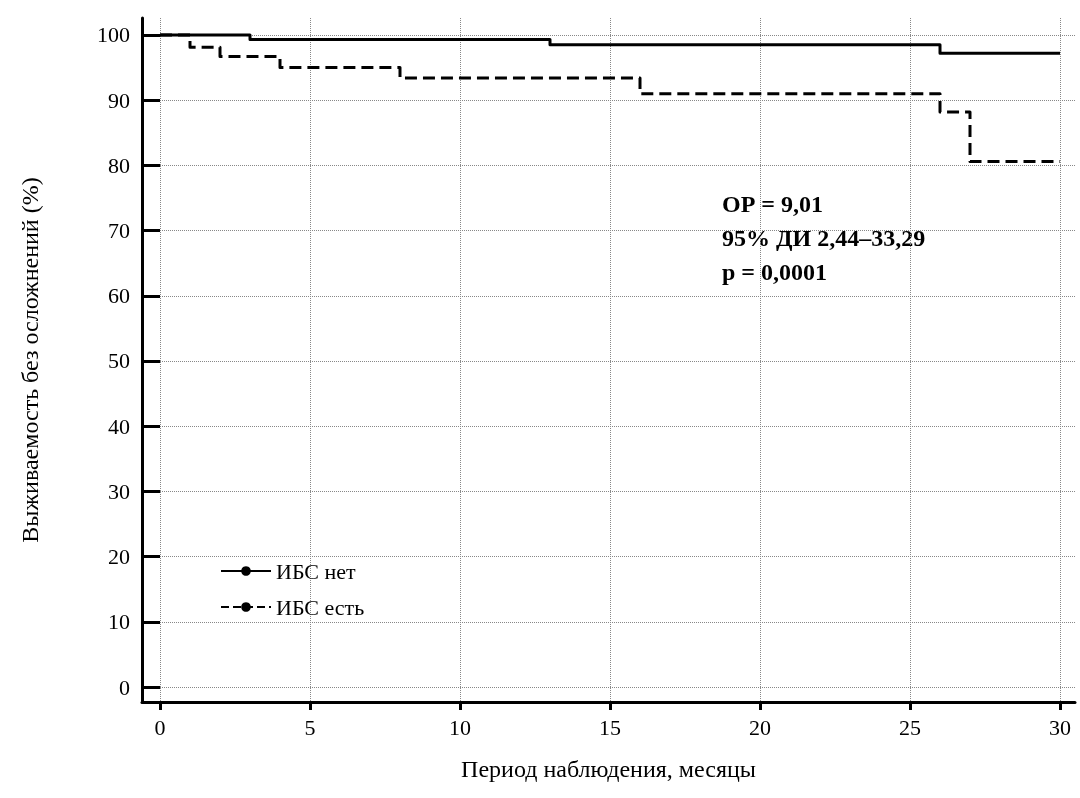  What do you see at coordinates (610, 727) in the screenshot?
I see `x-tick-label: 15` at bounding box center [610, 727].